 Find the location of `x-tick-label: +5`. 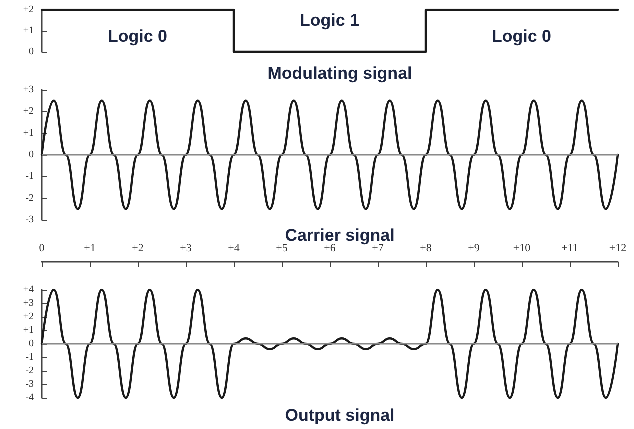

x-tick-label: +5 is located at coordinates (282, 248).